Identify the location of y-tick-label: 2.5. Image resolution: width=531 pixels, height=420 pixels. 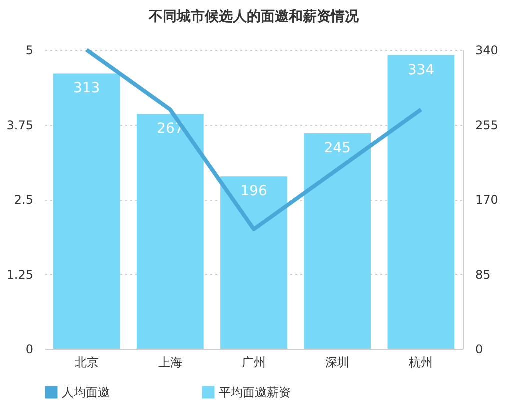
(24, 200).